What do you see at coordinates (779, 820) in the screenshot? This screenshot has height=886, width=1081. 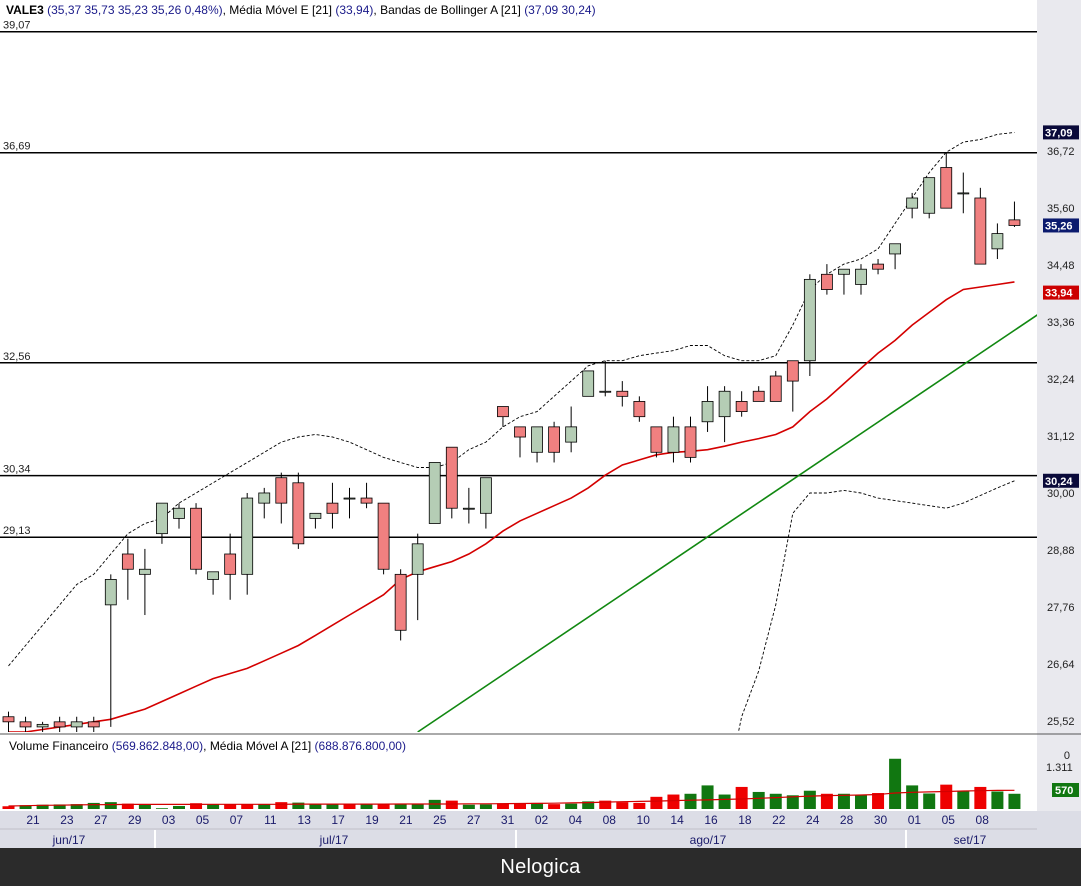 I see `date-tick-label: 22` at bounding box center [779, 820].